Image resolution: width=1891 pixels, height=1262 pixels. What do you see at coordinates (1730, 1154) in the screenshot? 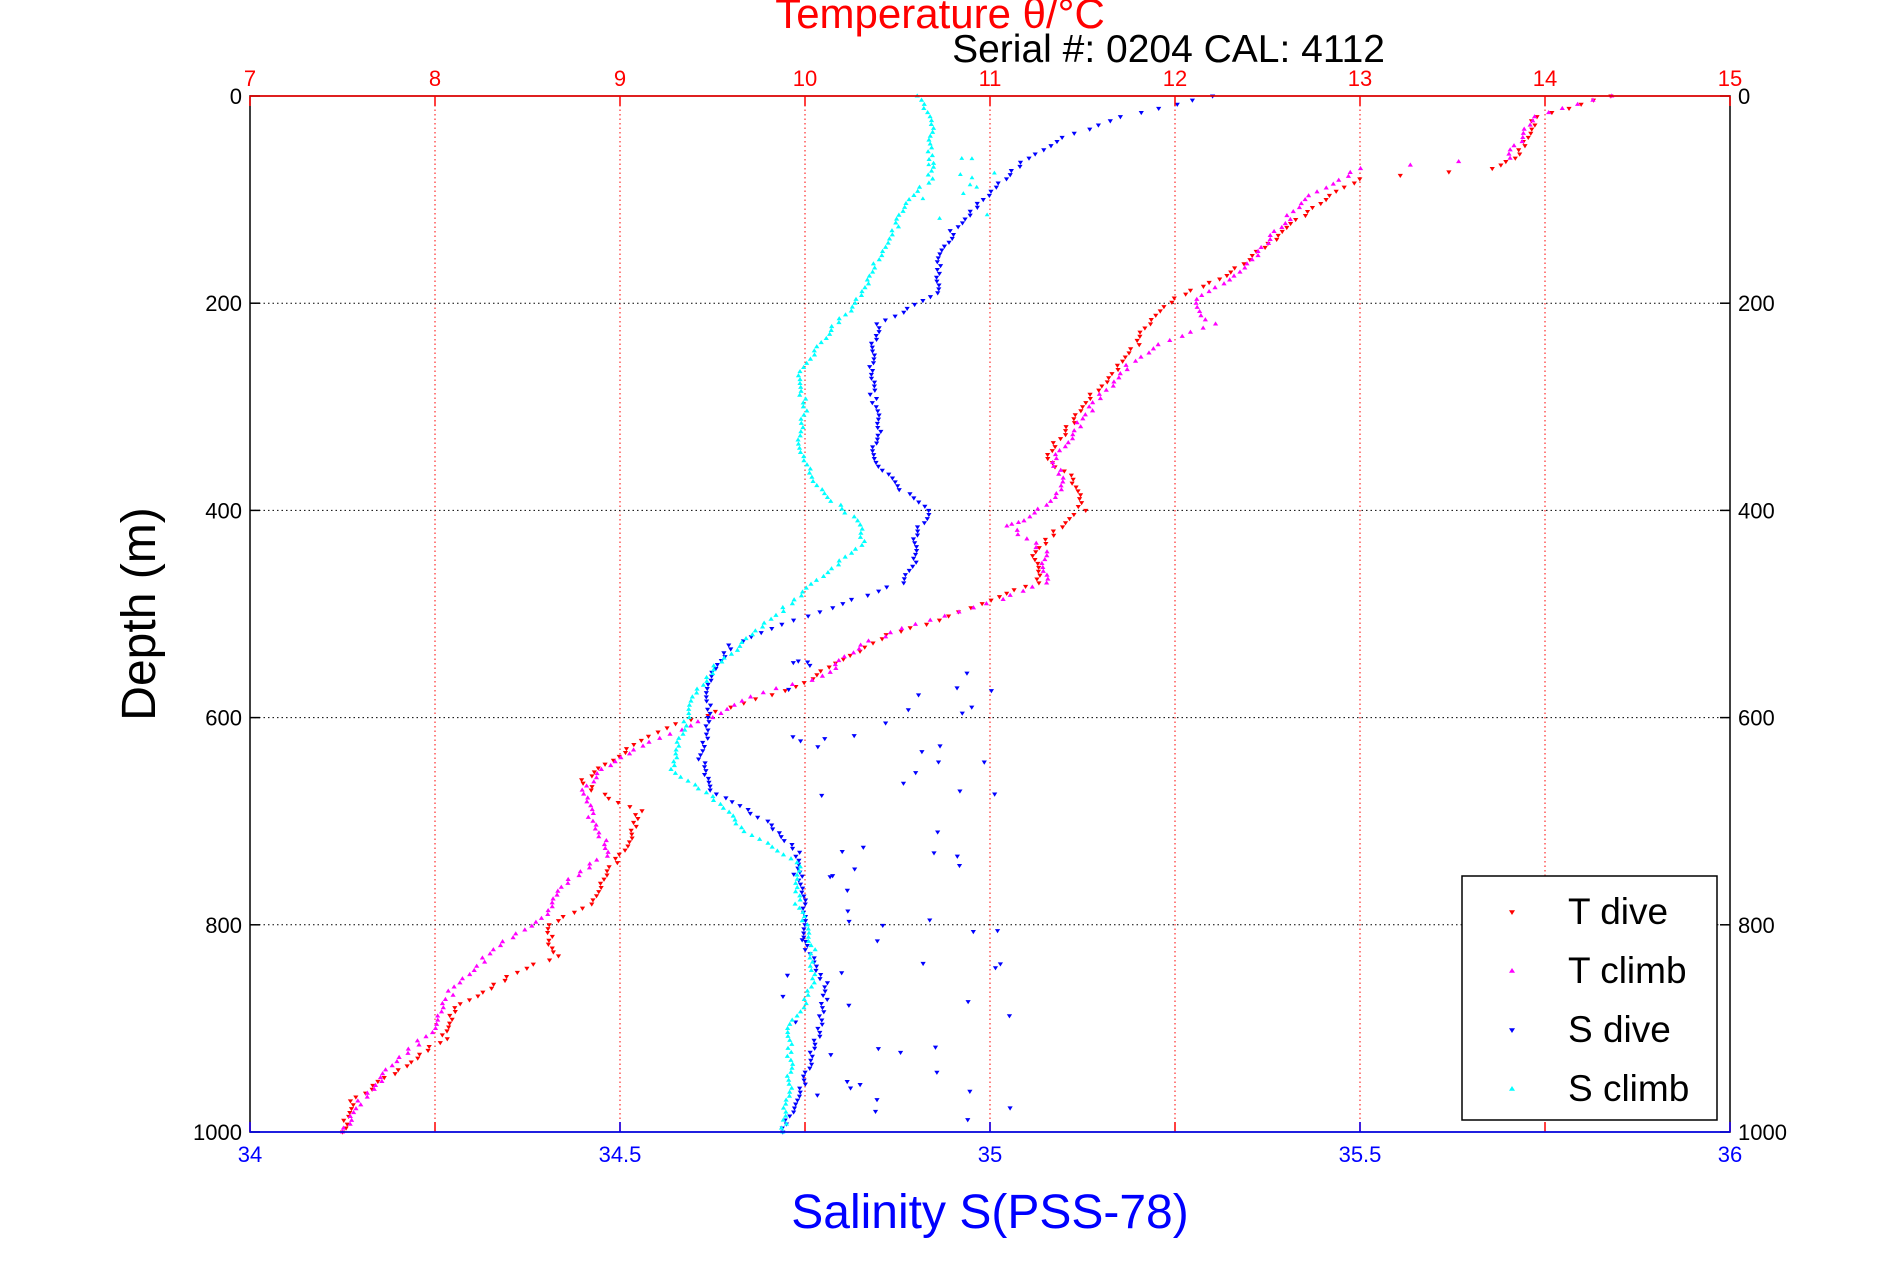
I see `salinity-tick-label: 36` at bounding box center [1730, 1154].